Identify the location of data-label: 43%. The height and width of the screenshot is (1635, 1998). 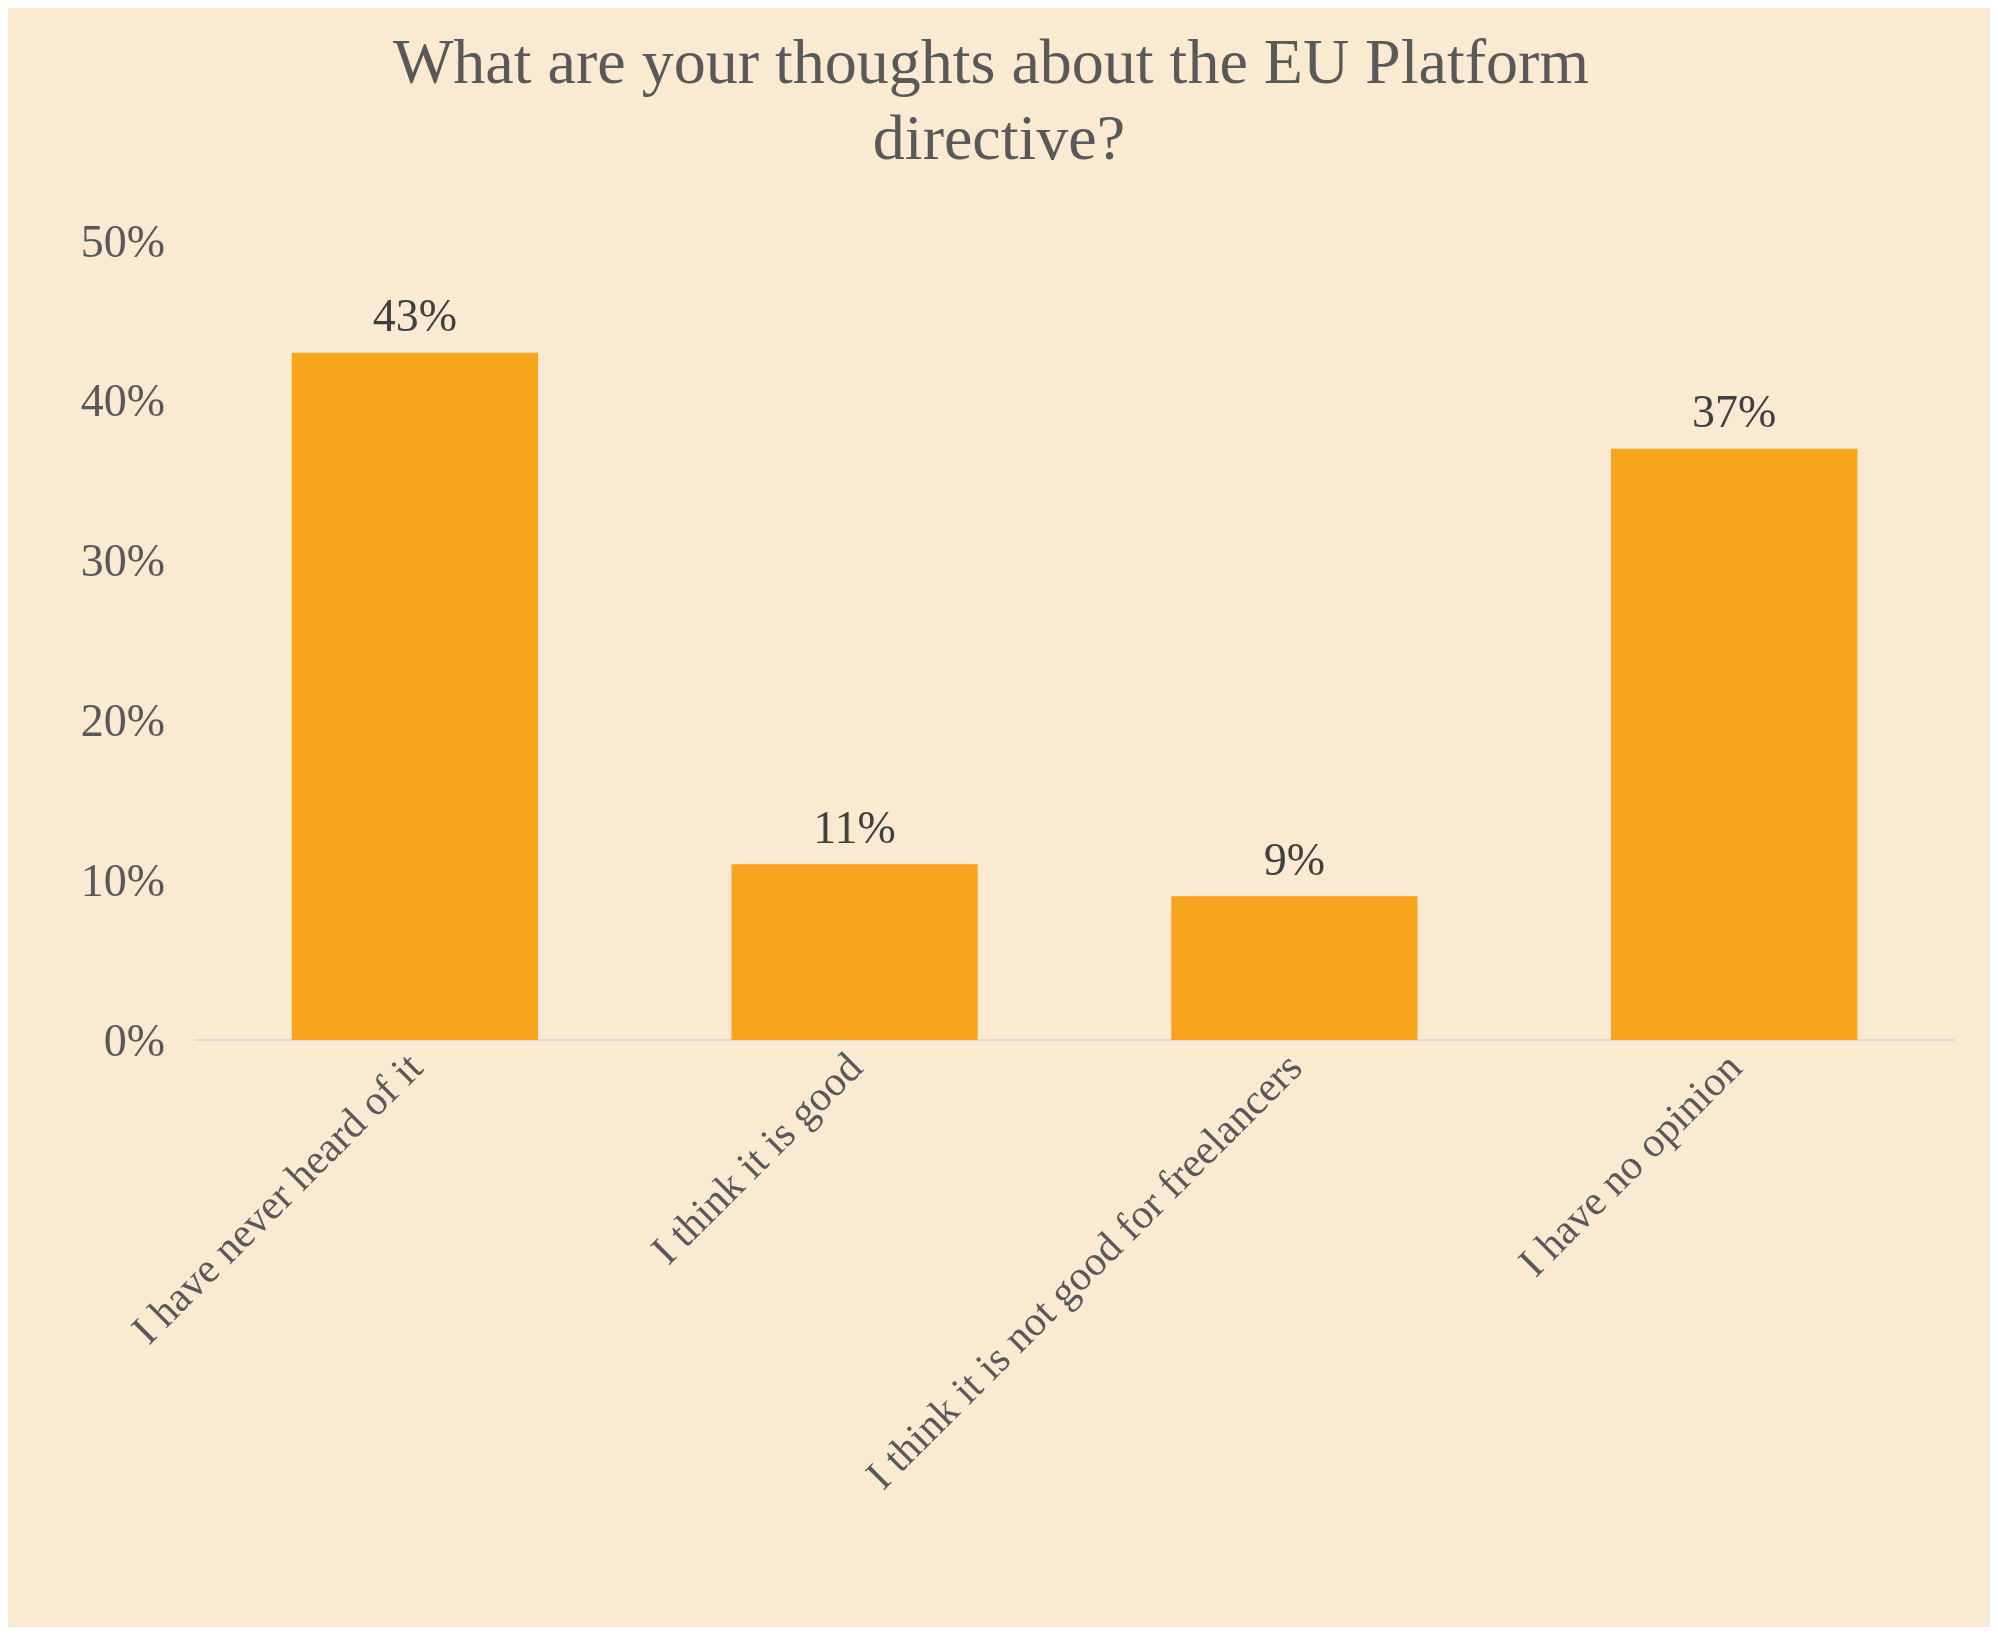
(415, 316).